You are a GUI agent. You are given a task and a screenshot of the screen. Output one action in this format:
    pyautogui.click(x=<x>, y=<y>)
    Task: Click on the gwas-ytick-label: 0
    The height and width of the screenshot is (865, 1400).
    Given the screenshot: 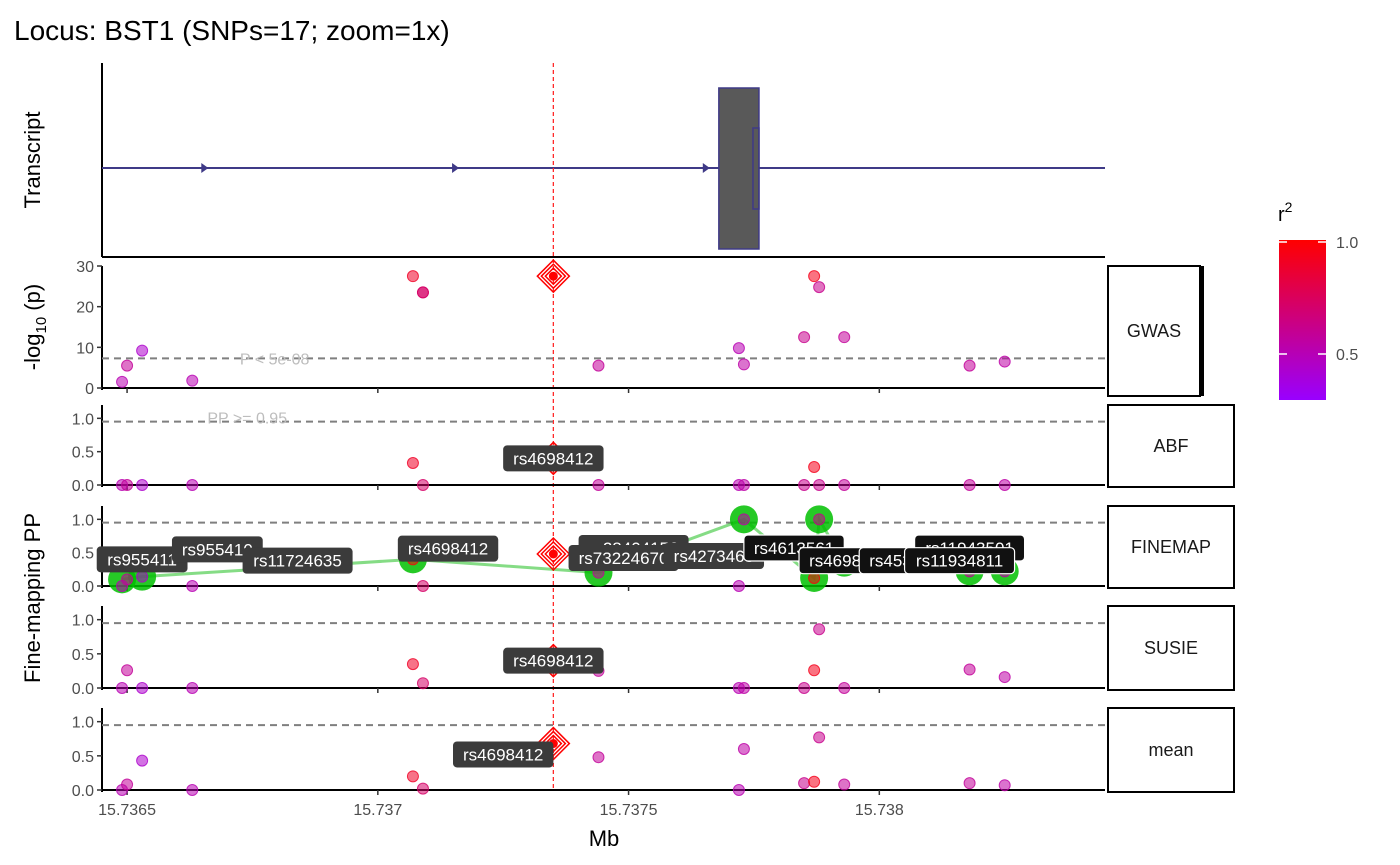 What is the action you would take?
    pyautogui.click(x=89, y=389)
    